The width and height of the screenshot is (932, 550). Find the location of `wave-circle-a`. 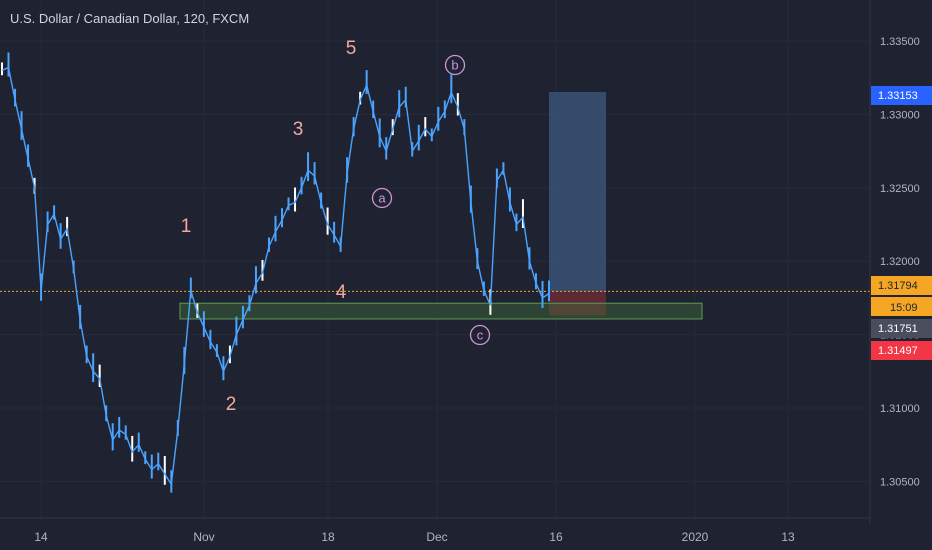

wave-circle-a is located at coordinates (382, 198).